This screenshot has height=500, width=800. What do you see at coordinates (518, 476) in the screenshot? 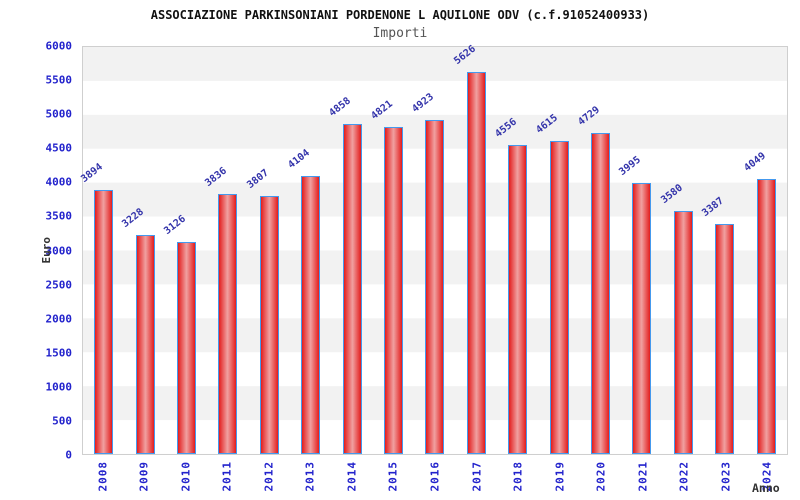
I see `x-tick-2018: 2018` at bounding box center [518, 476].